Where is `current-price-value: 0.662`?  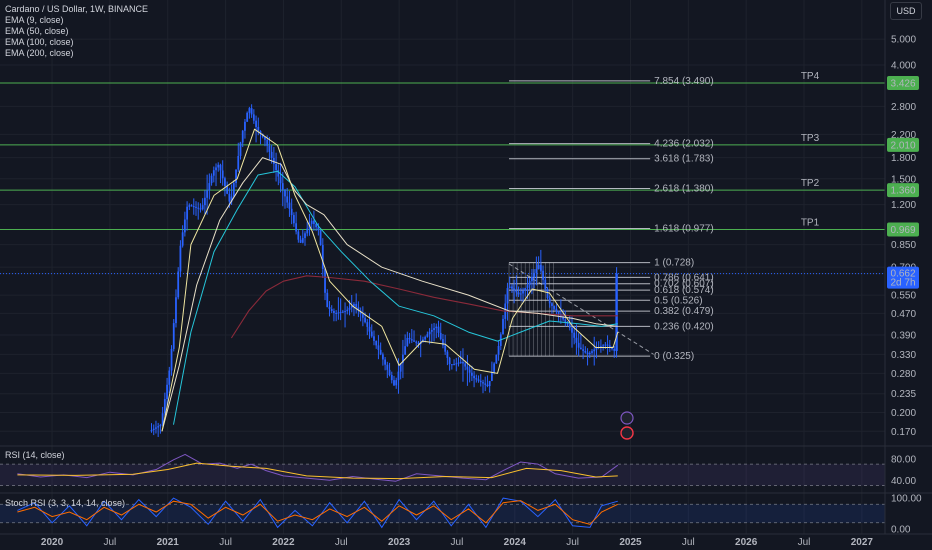
current-price-value: 0.662 is located at coordinates (902, 274).